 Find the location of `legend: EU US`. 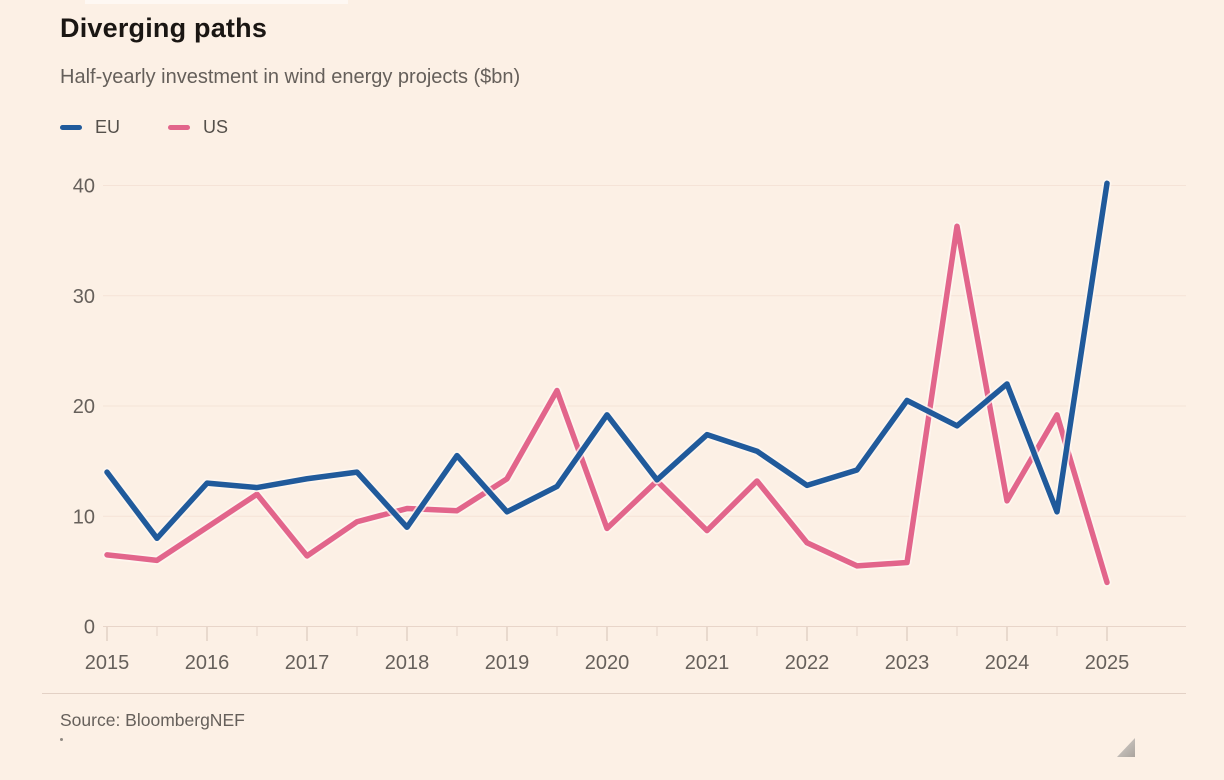

legend: EU US is located at coordinates (168, 127).